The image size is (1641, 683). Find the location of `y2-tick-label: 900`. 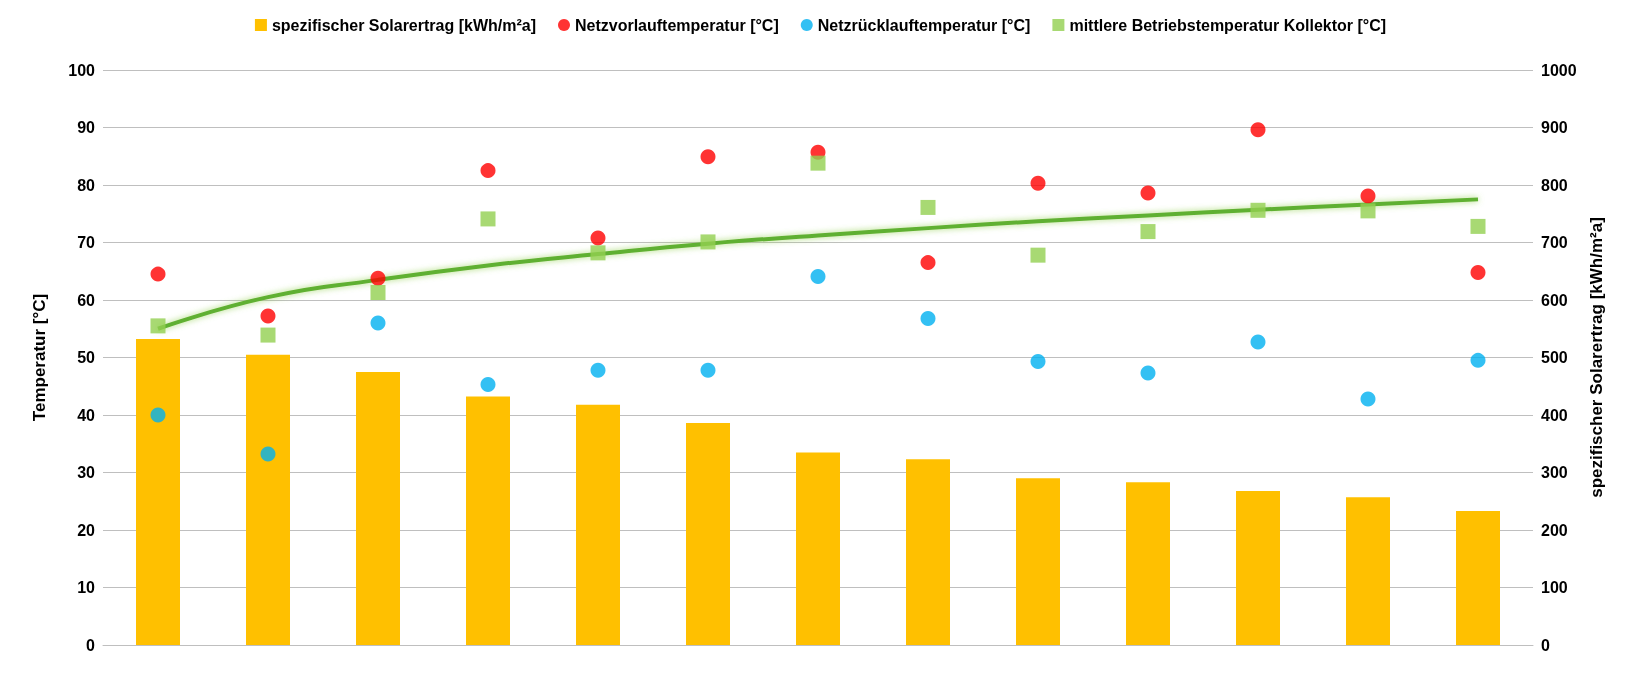

y2-tick-label: 900 is located at coordinates (1554, 127).